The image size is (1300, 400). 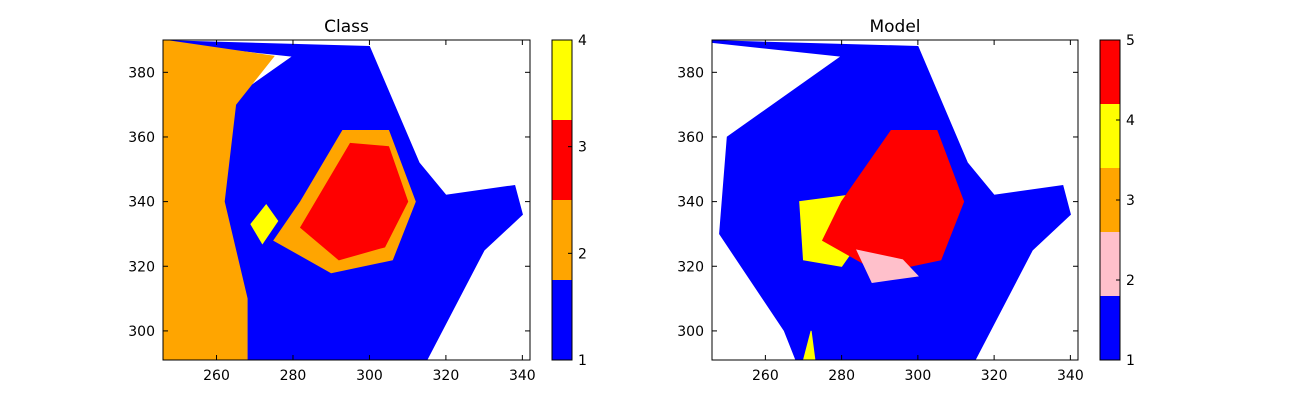 I want to click on class-colorbar: 1 2 3 4, so click(x=569, y=201).